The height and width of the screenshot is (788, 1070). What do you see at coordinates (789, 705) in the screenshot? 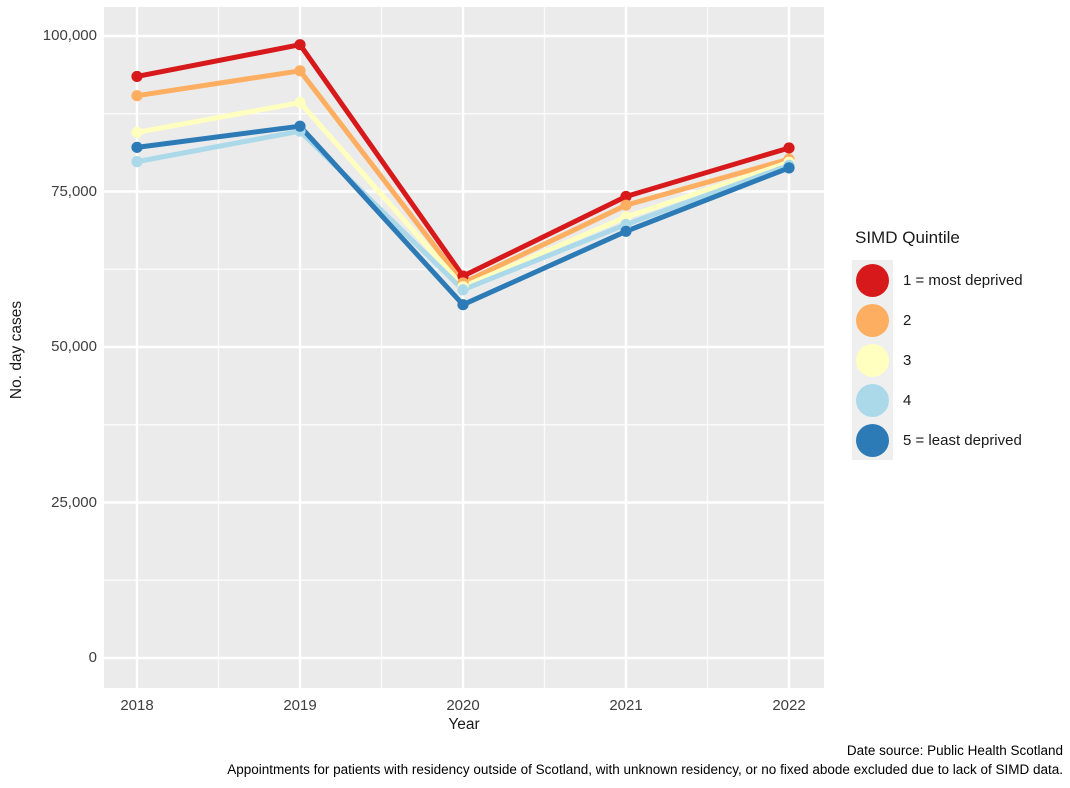
I see `x-tick-label: 2022` at bounding box center [789, 705].